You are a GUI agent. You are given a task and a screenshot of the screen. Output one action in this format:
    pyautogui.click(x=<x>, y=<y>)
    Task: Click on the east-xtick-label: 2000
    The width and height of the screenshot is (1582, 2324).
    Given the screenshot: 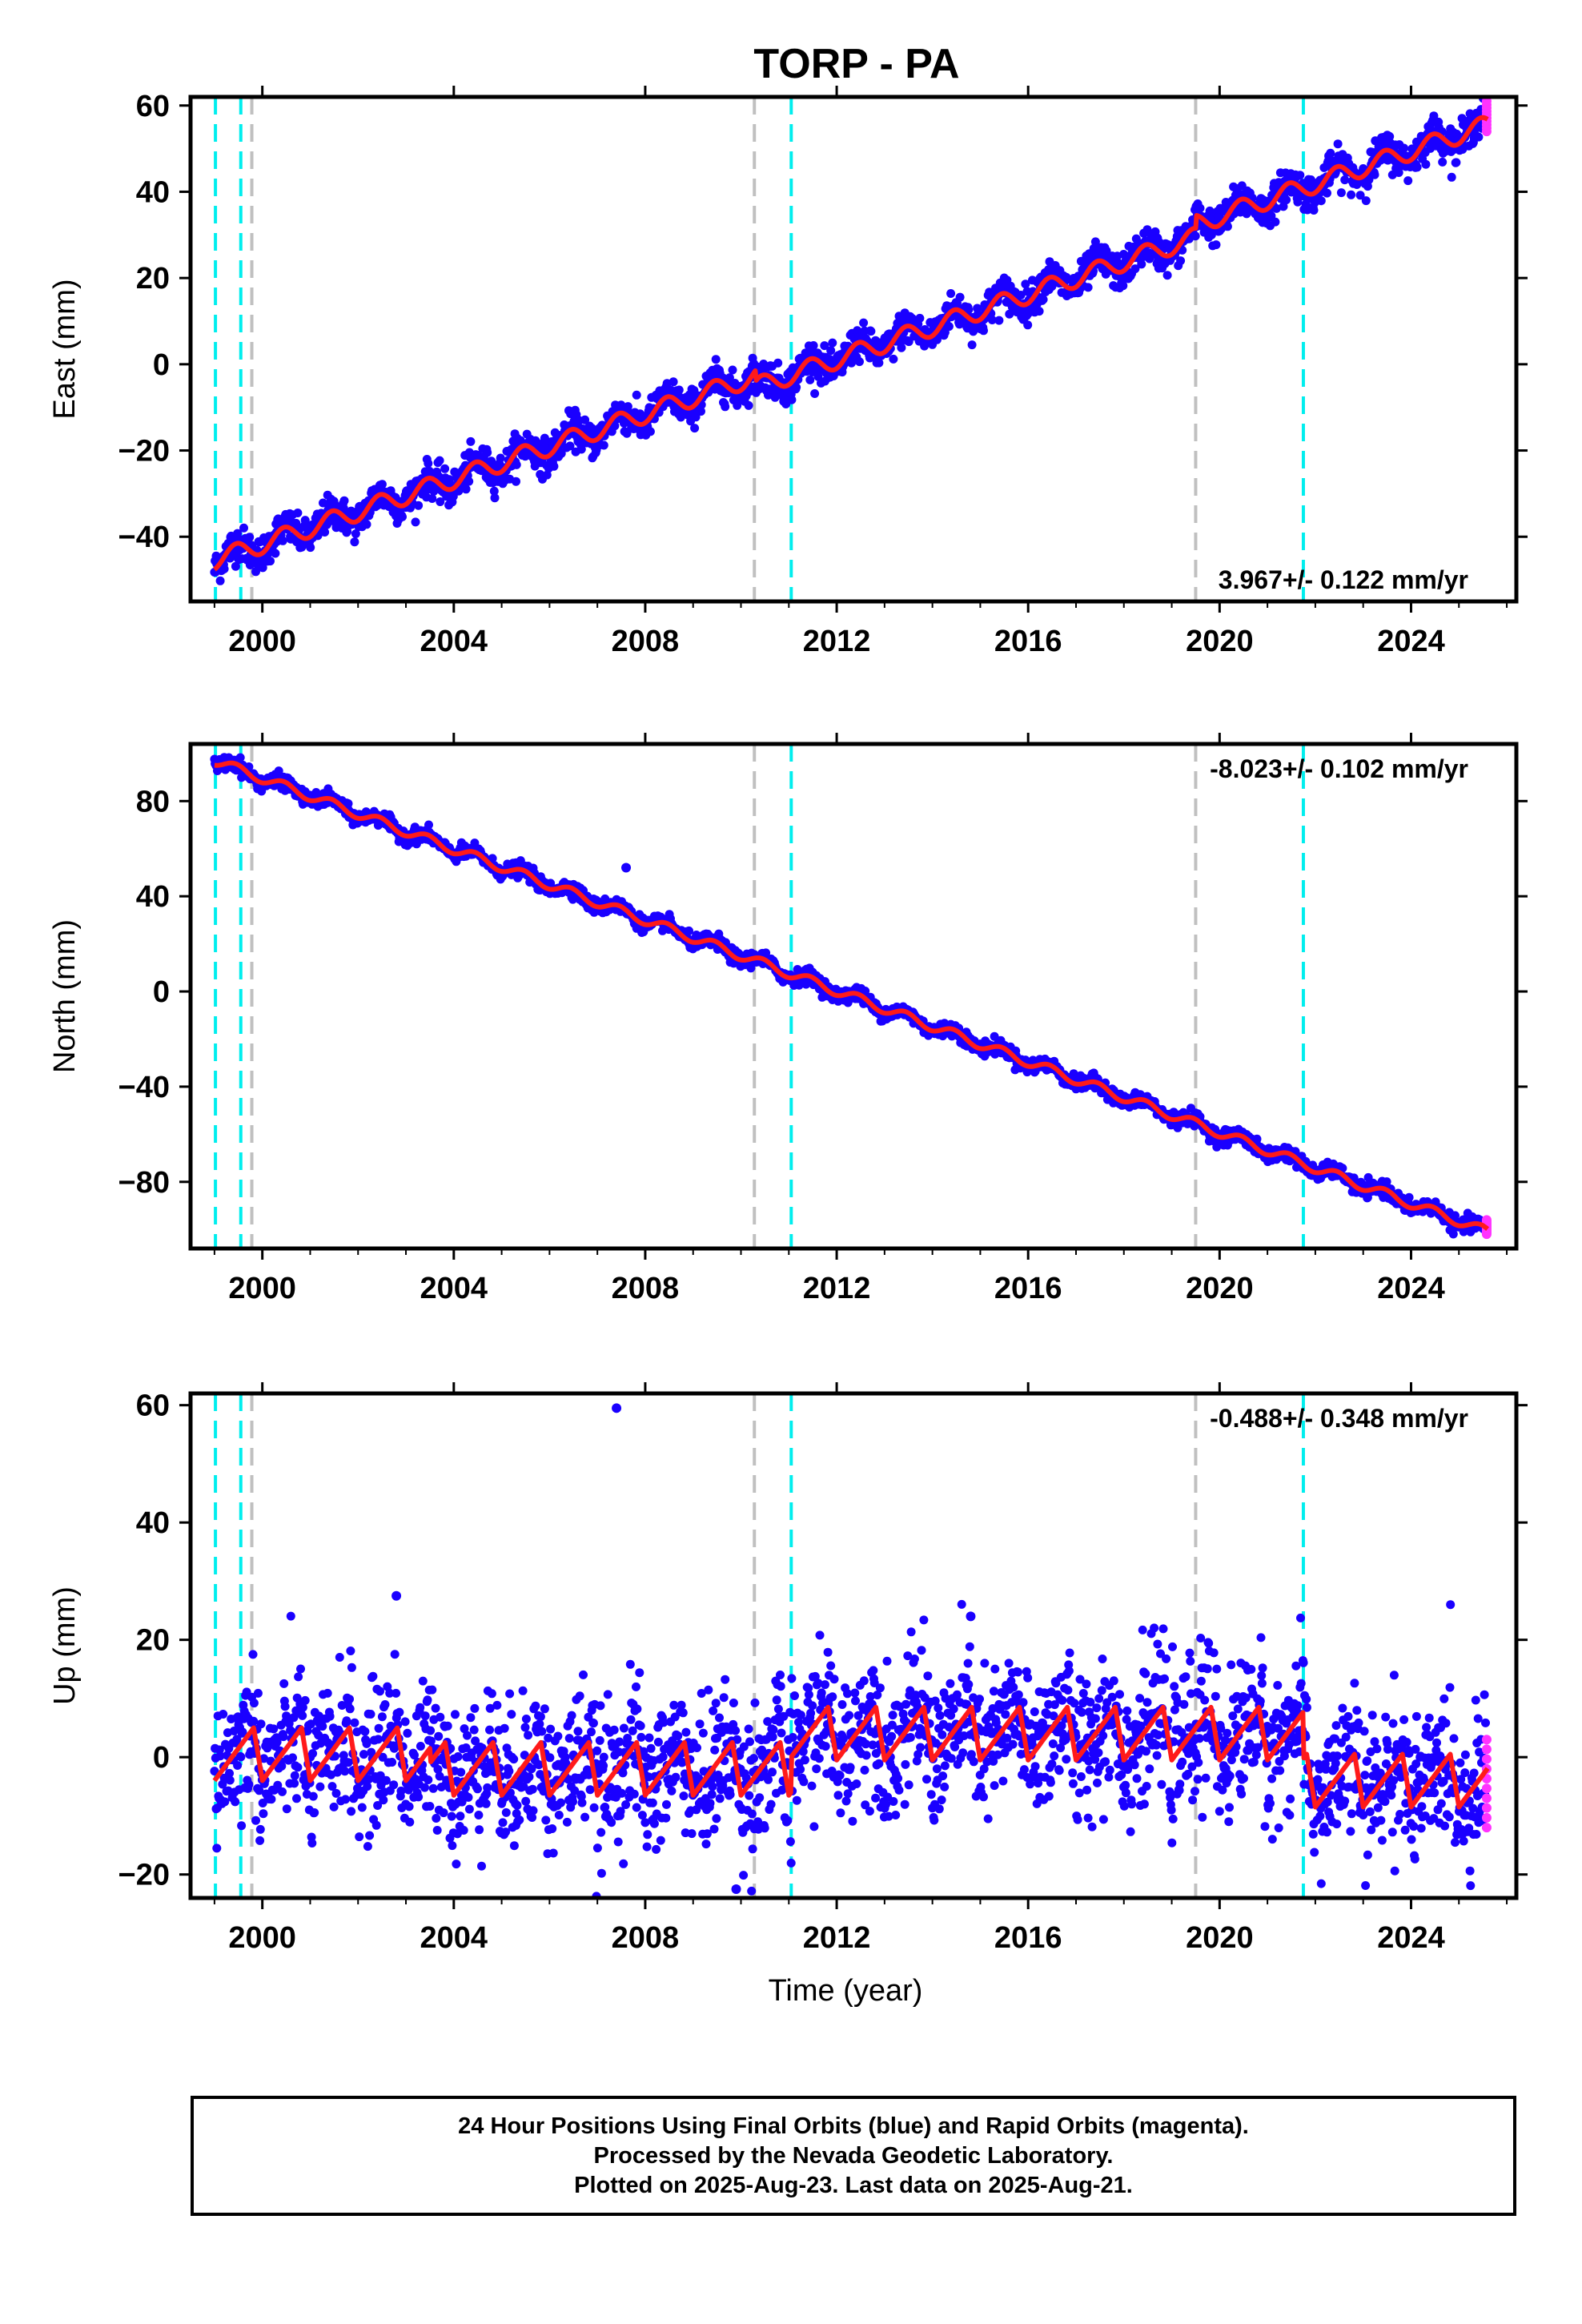 What is the action you would take?
    pyautogui.click(x=262, y=641)
    